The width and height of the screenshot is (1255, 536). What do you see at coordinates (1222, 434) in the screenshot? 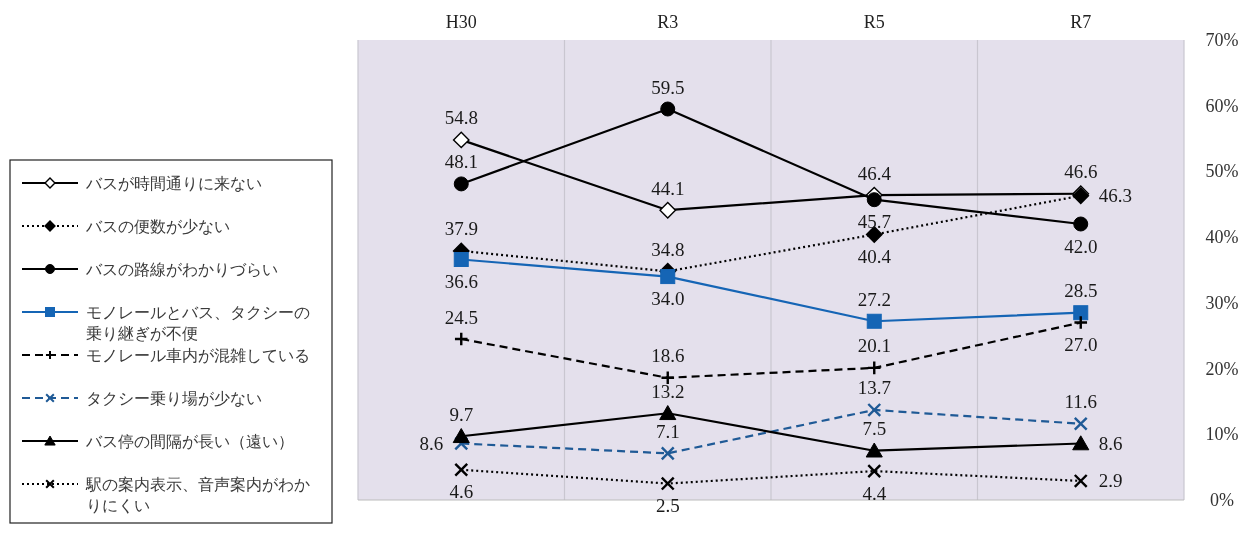
I see `y-tick-label: 10%` at bounding box center [1222, 434].